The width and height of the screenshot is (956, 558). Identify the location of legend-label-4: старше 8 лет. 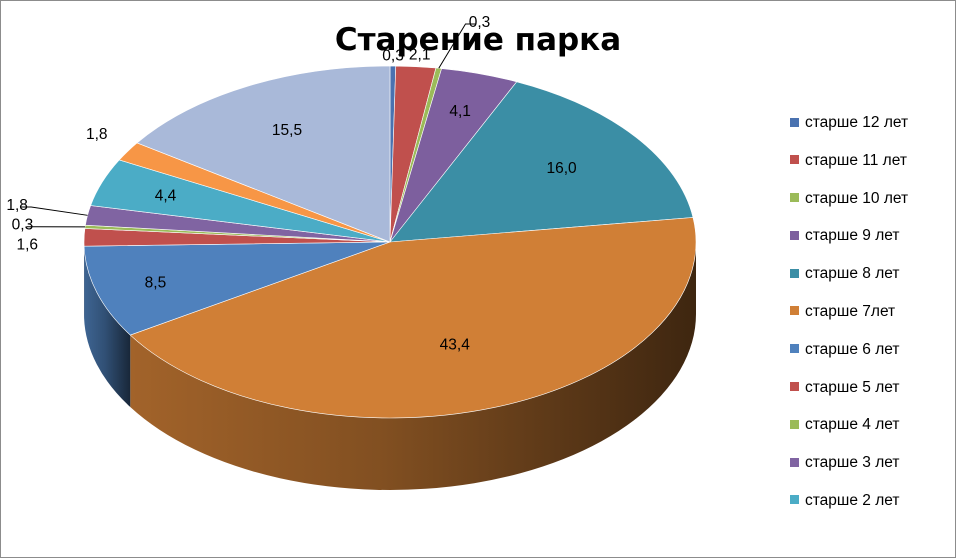
(852, 274).